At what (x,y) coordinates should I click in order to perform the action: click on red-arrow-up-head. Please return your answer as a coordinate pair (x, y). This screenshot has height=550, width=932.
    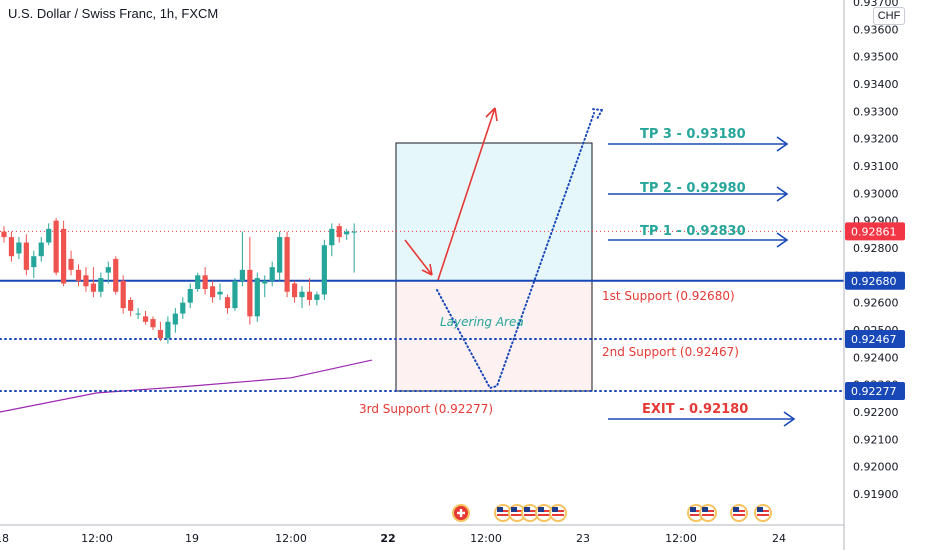
    Looking at the image, I should click on (491, 114).